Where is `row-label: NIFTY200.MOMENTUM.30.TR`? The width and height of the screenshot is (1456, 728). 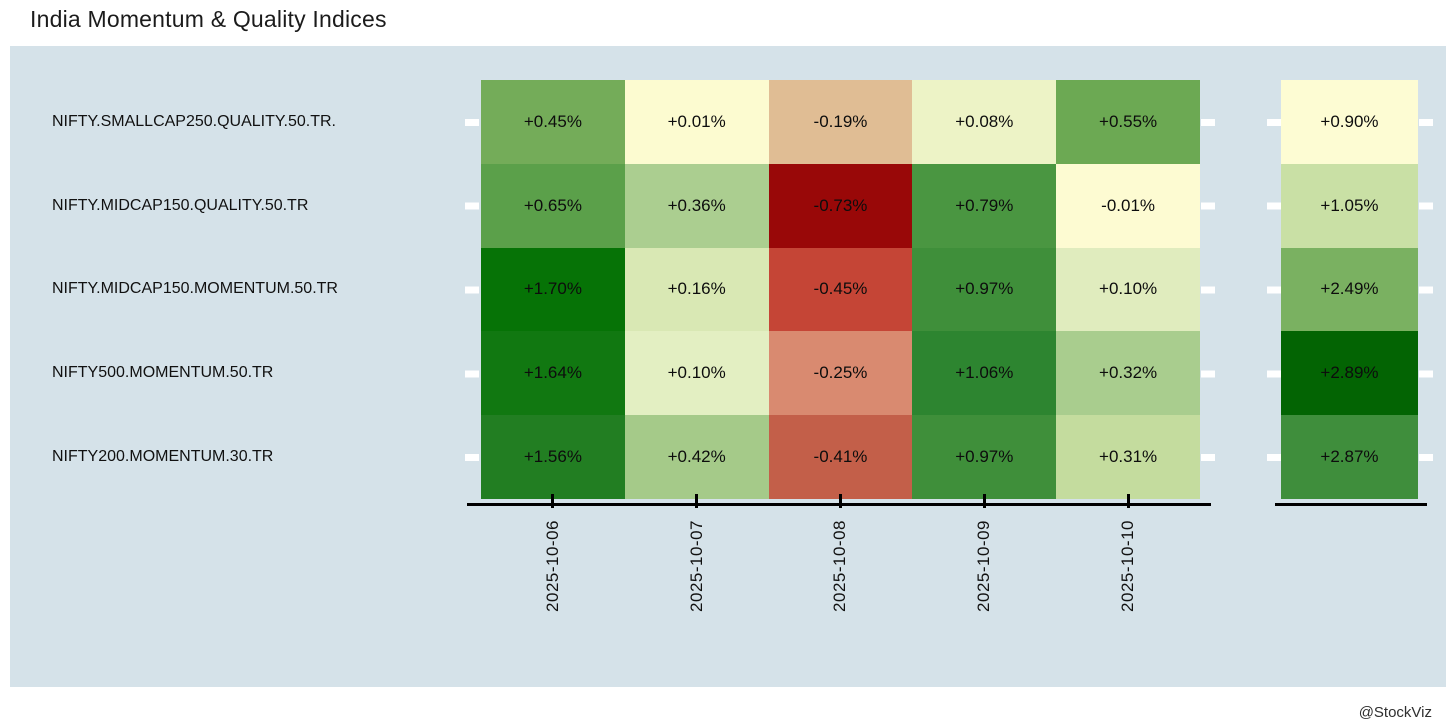 row-label: NIFTY200.MOMENTUM.30.TR is located at coordinates (163, 457).